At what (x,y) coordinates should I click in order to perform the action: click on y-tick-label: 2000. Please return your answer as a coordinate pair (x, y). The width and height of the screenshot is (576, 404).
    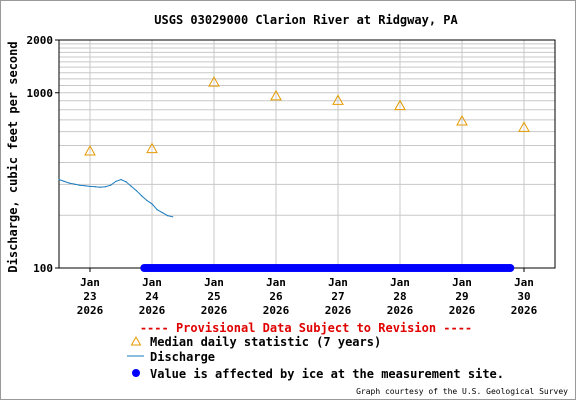
    Looking at the image, I should click on (40, 40).